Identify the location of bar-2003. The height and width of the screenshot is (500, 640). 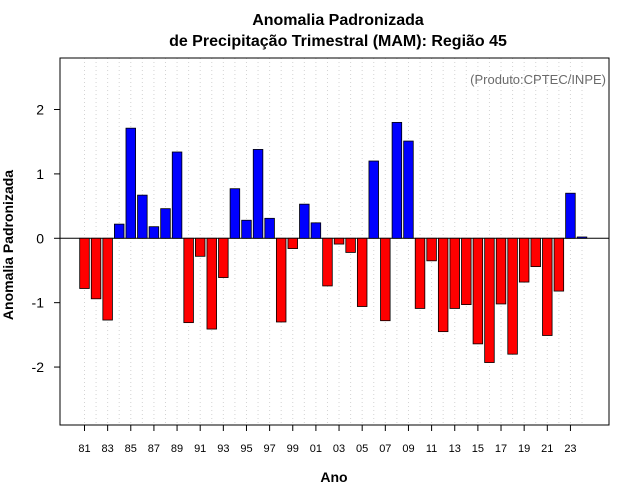
(339, 241).